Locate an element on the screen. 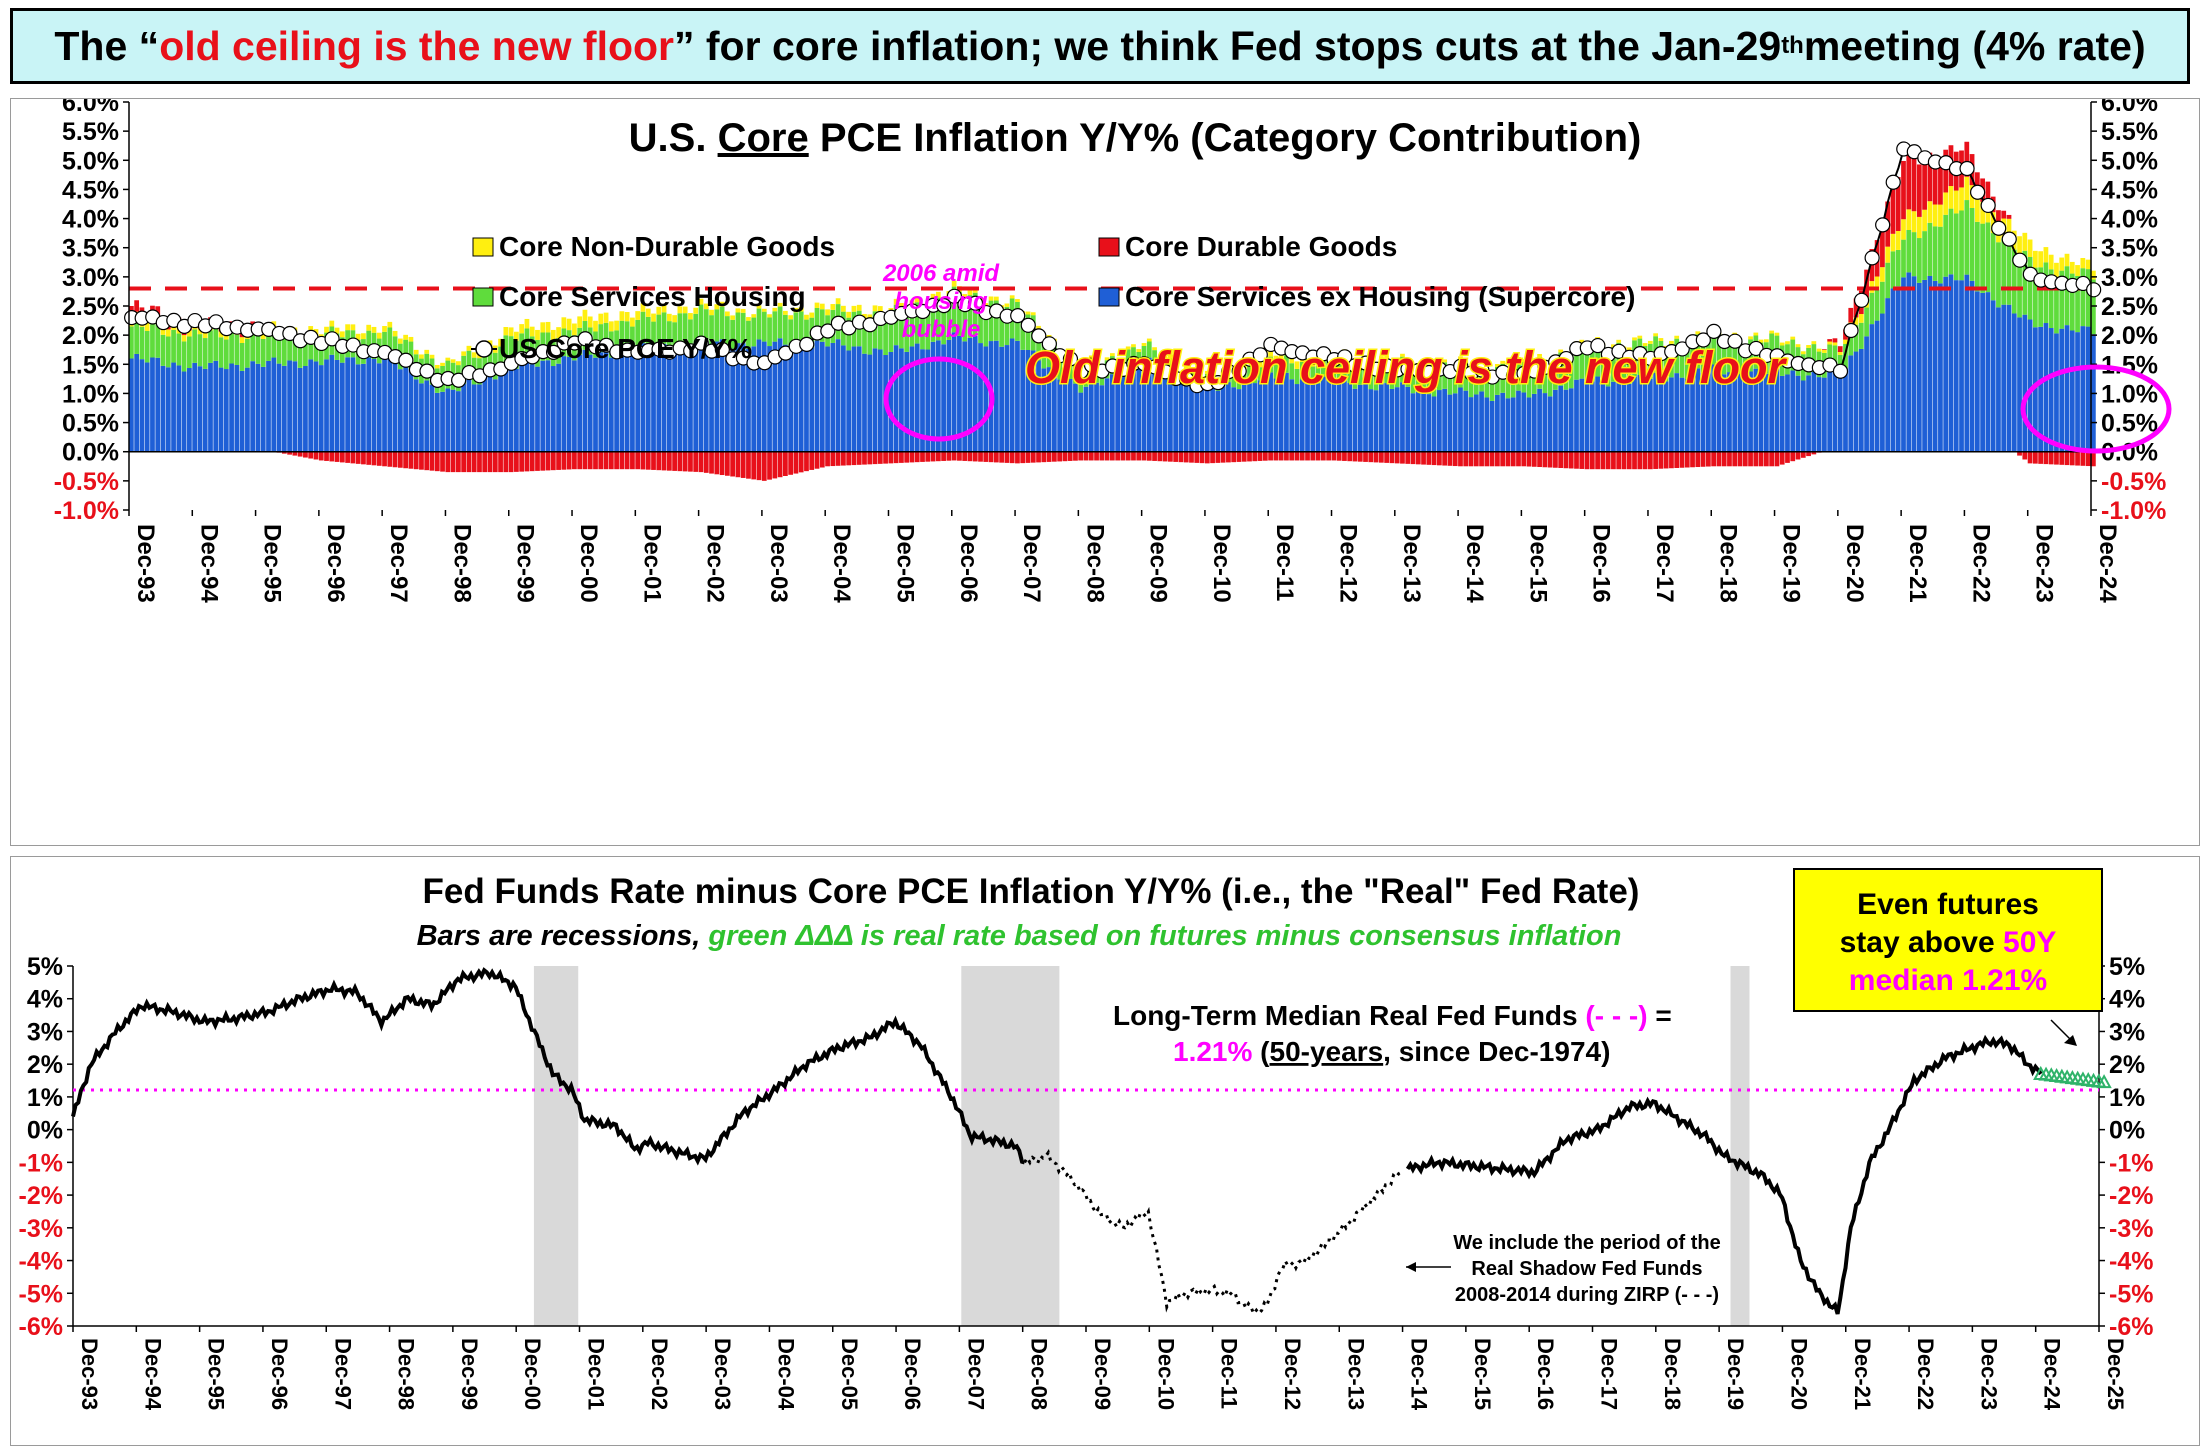 The height and width of the screenshot is (1452, 2210). legend-label-nondurable: Core Non-Durable Goods is located at coordinates (667, 246).